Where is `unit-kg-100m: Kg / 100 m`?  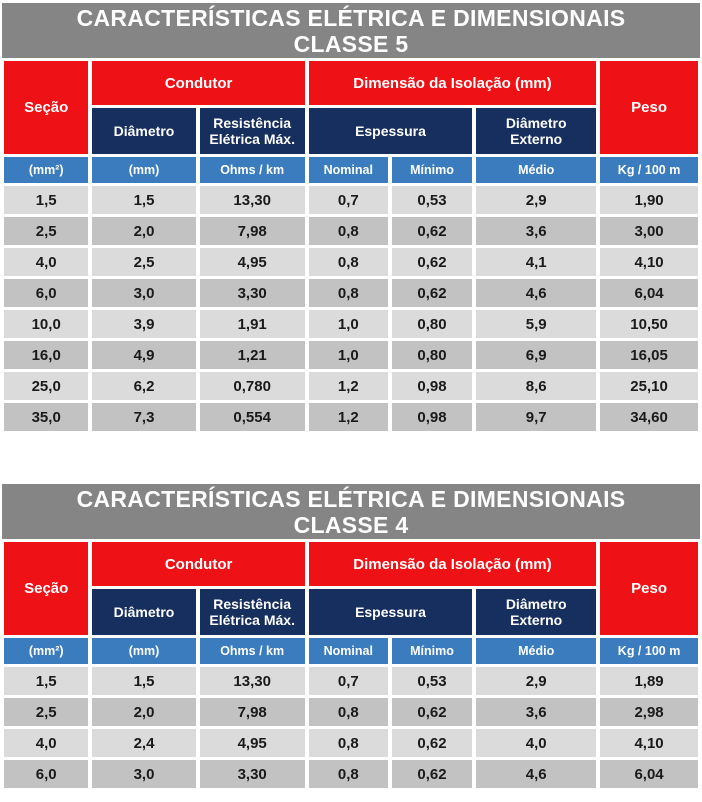 unit-kg-100m: Kg / 100 m is located at coordinates (649, 170).